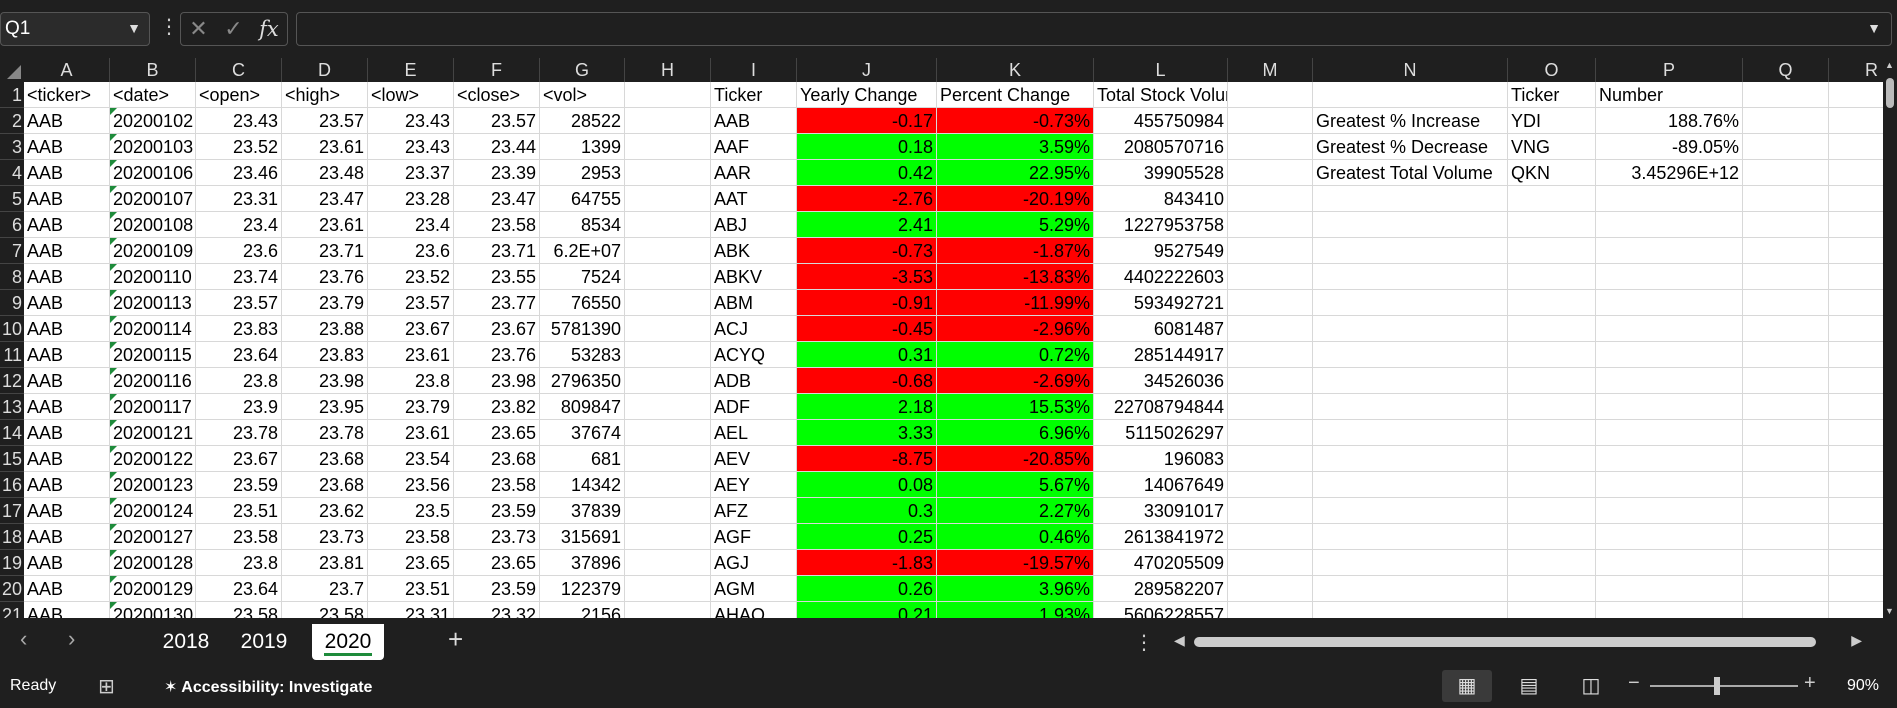  Describe the element at coordinates (1161, 407) in the screenshot. I see `summary-cell-total-volume: 22708794844` at that location.